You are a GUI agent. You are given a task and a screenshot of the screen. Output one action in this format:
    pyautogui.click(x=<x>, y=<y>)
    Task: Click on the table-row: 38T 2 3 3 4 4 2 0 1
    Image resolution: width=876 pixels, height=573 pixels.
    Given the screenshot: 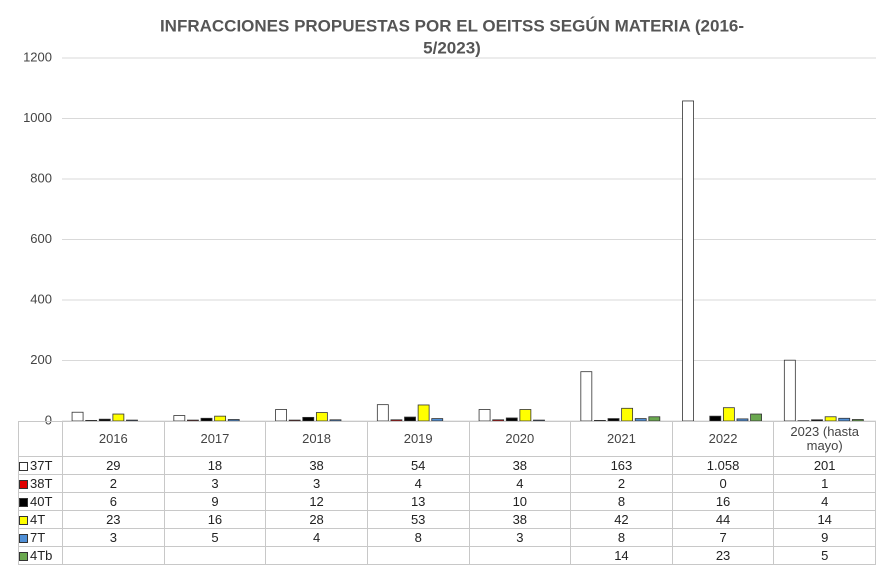 What is the action you would take?
    pyautogui.click(x=447, y=483)
    